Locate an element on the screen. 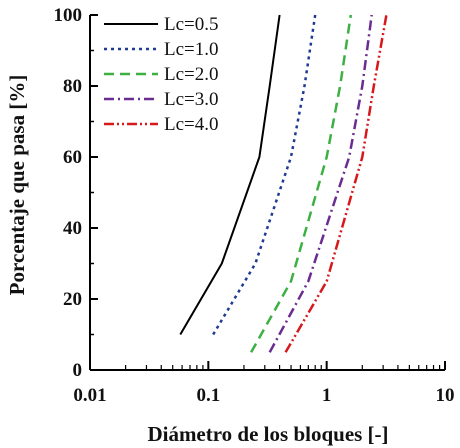 The width and height of the screenshot is (460, 448). y-axis-title: Porcentaje que pasa [%] is located at coordinates (17, 185).